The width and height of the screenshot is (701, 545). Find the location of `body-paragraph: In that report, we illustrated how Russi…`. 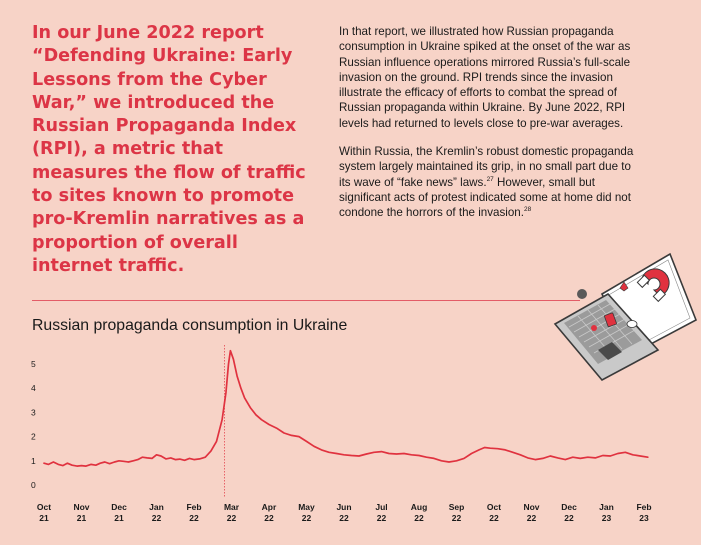

body-paragraph: In that report, we illustrated how Russi… is located at coordinates (485, 77).